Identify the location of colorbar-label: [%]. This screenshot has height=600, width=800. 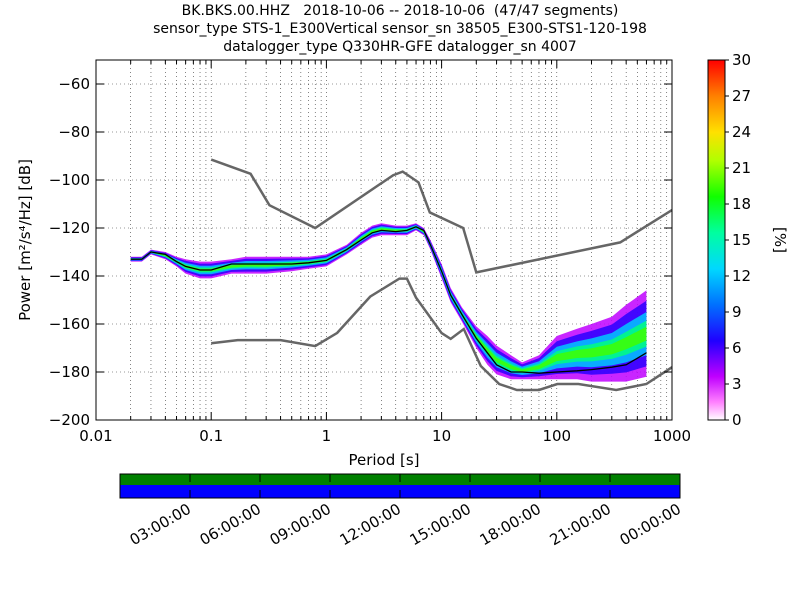
(780, 240).